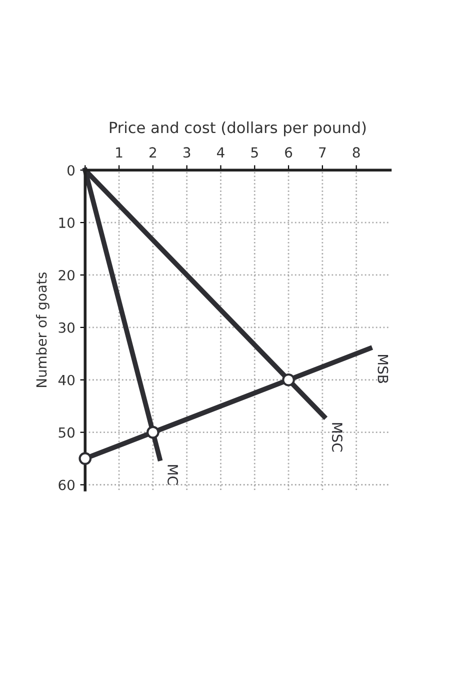  Describe the element at coordinates (220, 152) in the screenshot. I see `x-tick-label: 4` at that location.